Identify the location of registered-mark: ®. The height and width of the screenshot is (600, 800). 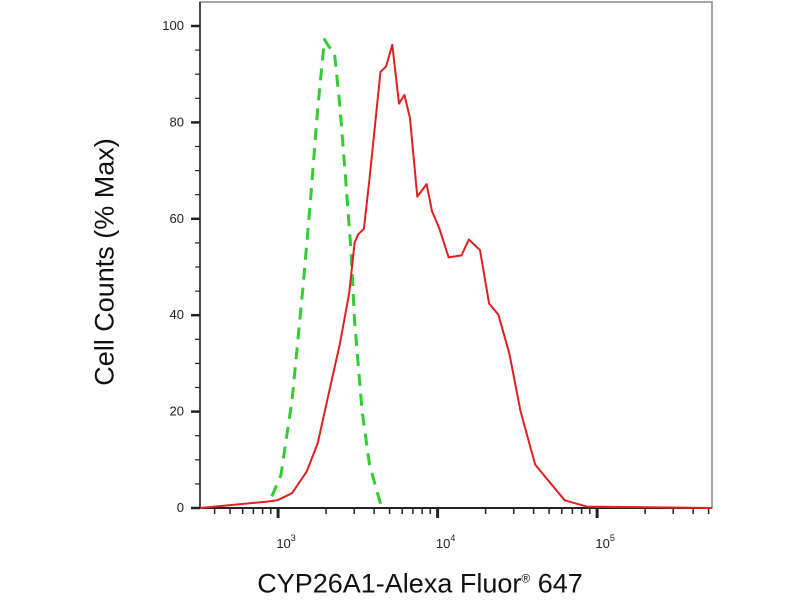
(526, 578).